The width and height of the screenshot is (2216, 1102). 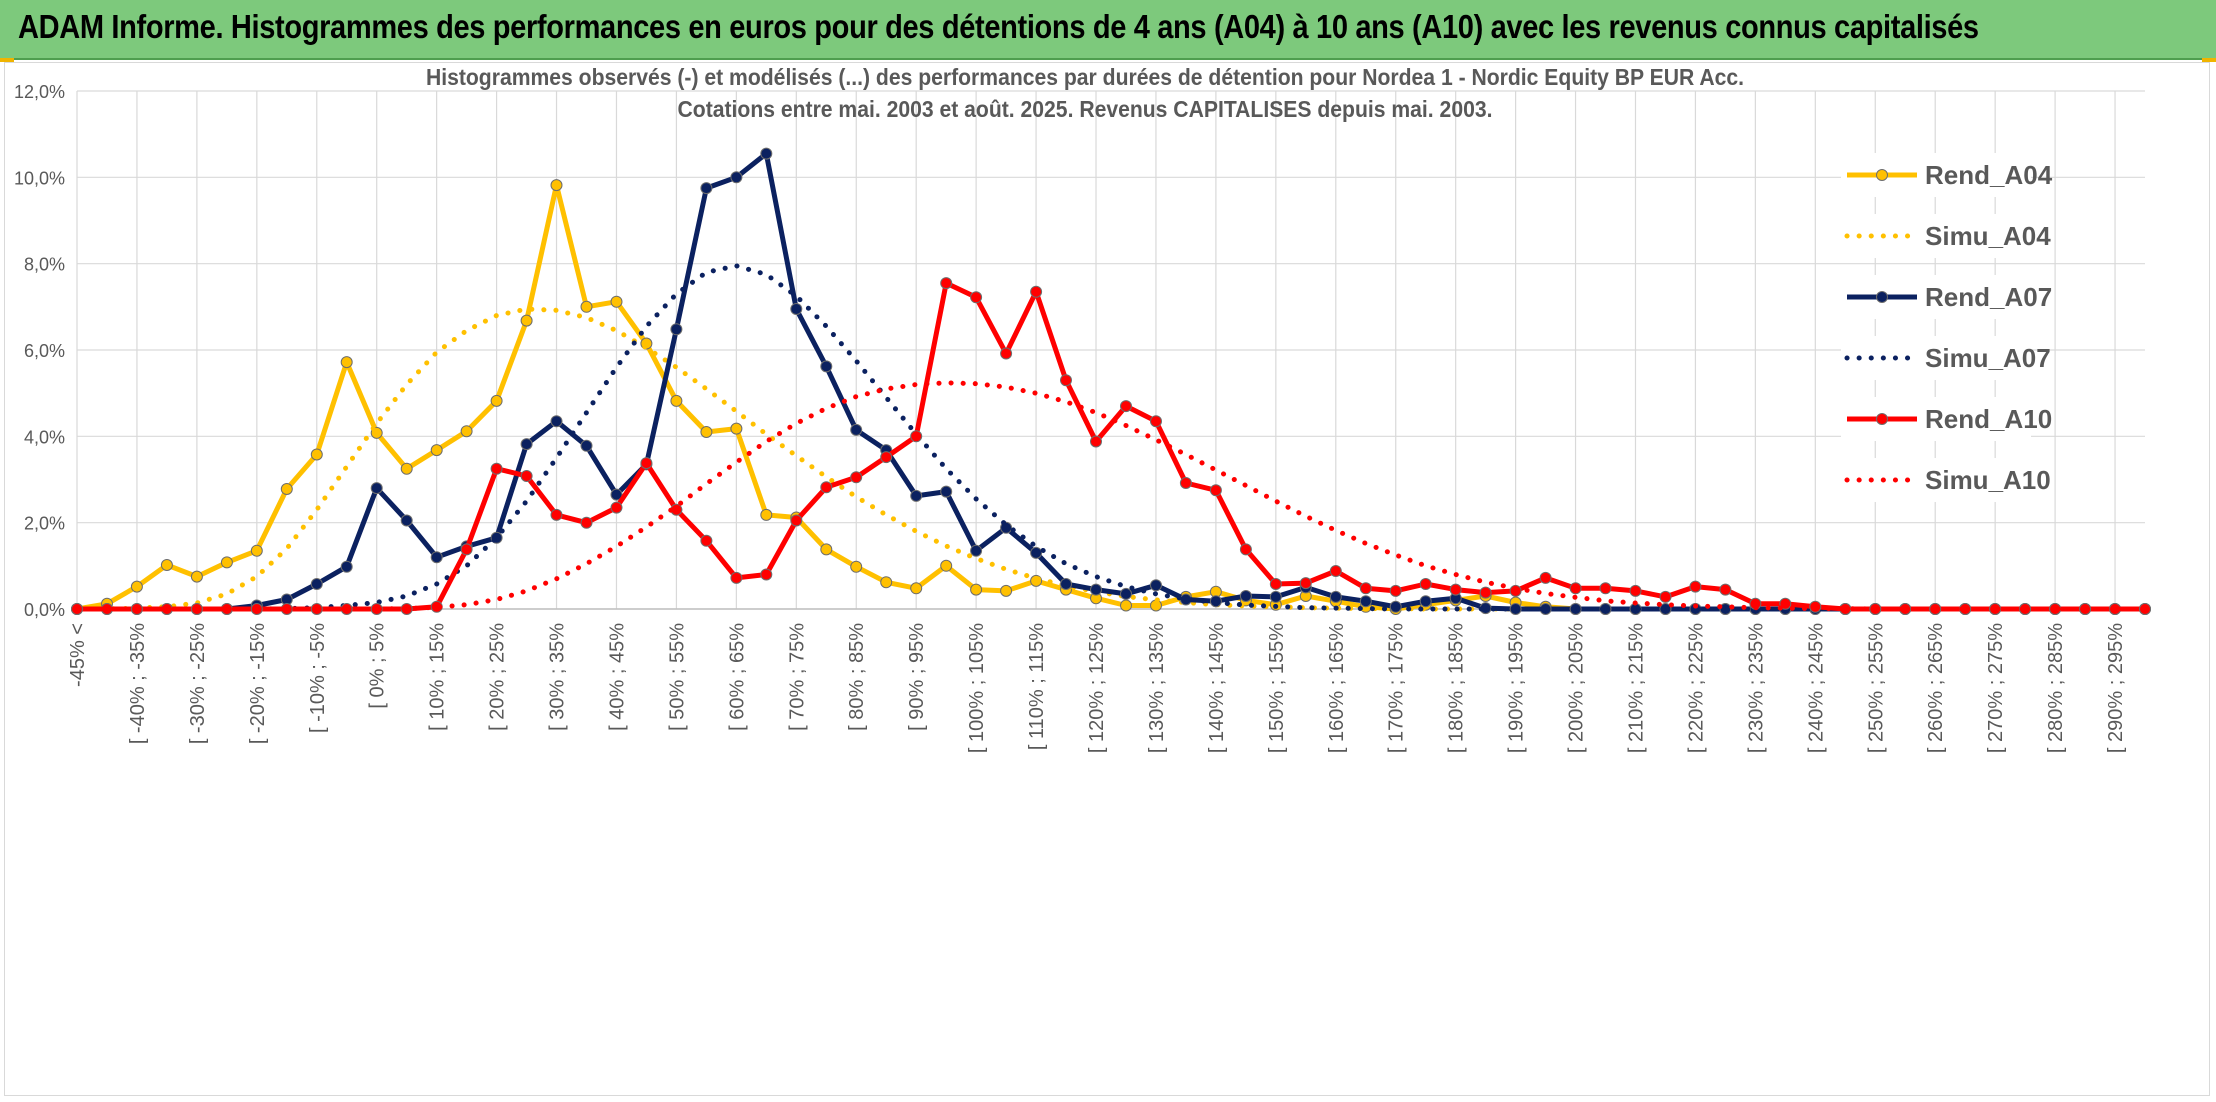 I want to click on legend-rend-a10-label: Rend_A10, so click(x=1988, y=419).